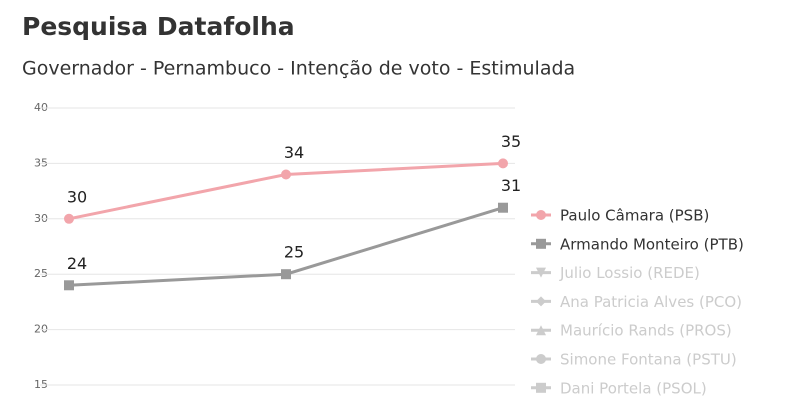 Image resolution: width=788 pixels, height=406 pixels. What do you see at coordinates (629, 273) in the screenshot?
I see `legend-label: Julio Lossio (REDE)` at bounding box center [629, 273].